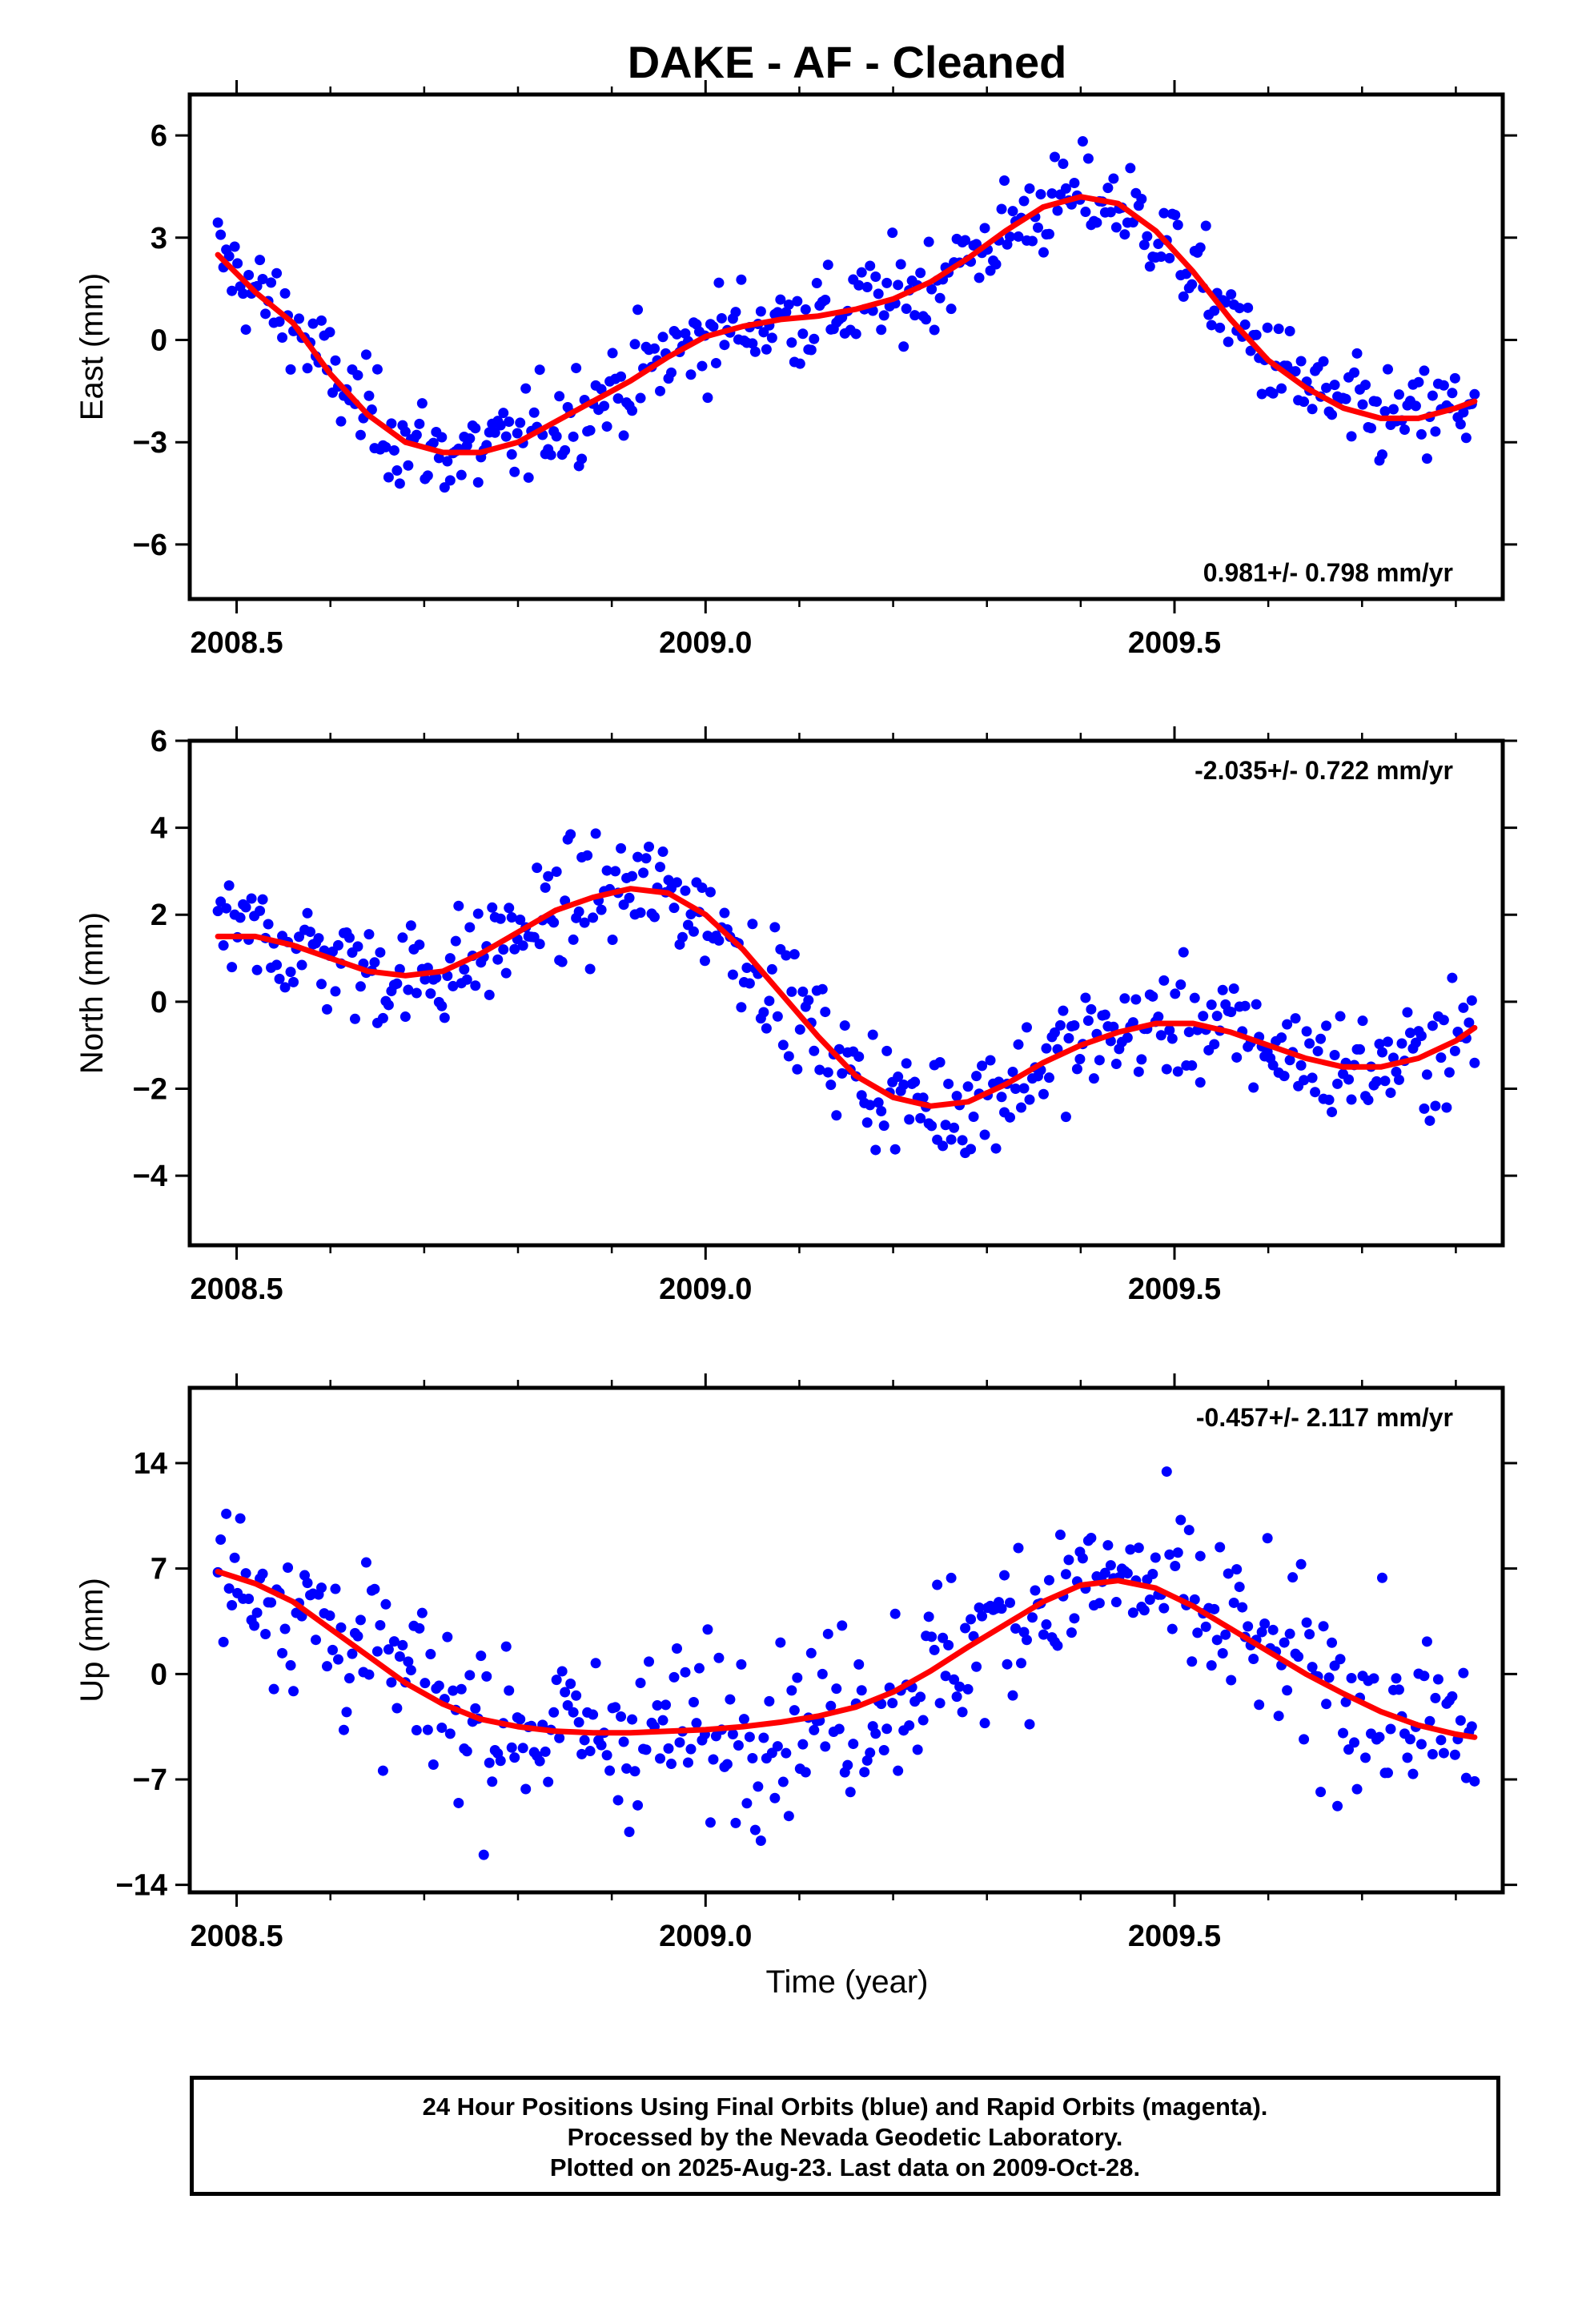 Image resolution: width=1582 pixels, height=2324 pixels. I want to click on north-y-tick-label: 0, so click(159, 1002).